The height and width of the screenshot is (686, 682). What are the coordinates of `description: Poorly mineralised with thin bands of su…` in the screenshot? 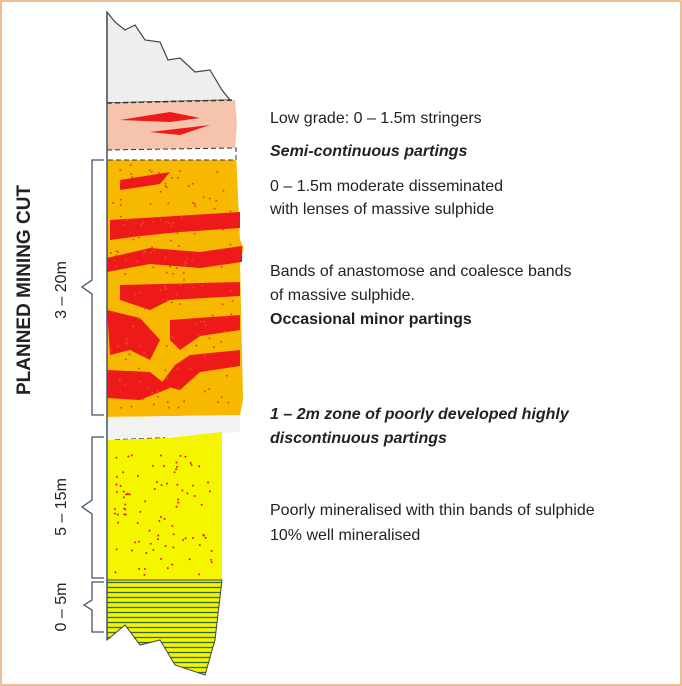 It's located at (432, 510).